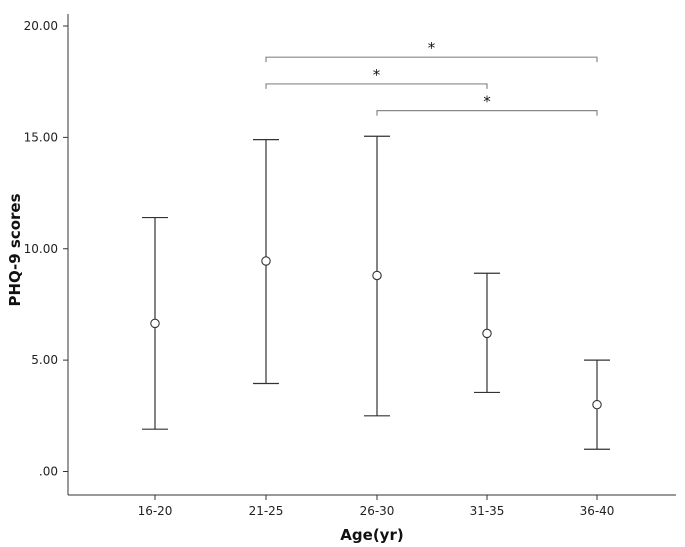 This screenshot has width=685, height=547. What do you see at coordinates (15, 249) in the screenshot?
I see `y-axis-title: PHQ-9 scores` at bounding box center [15, 249].